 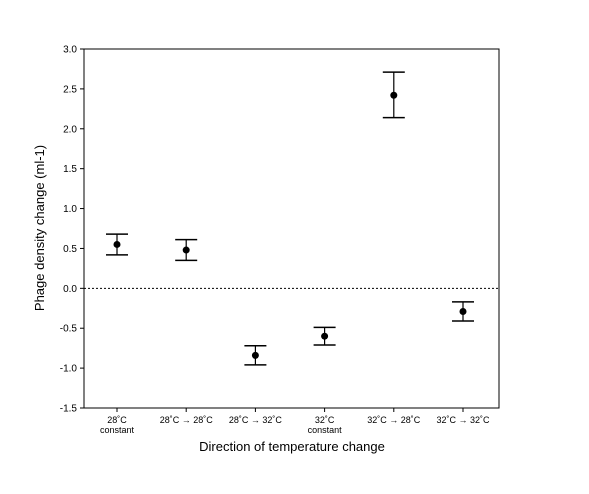 I want to click on x-tick-label: 28˚C, so click(x=117, y=420).